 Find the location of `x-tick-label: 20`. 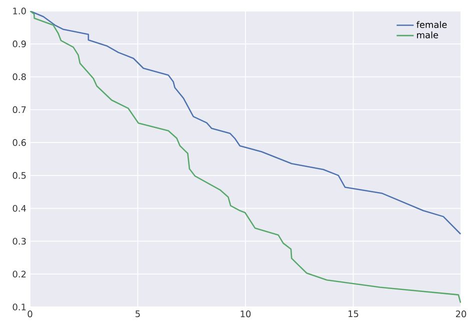

x-tick-label: 20 is located at coordinates (461, 314).